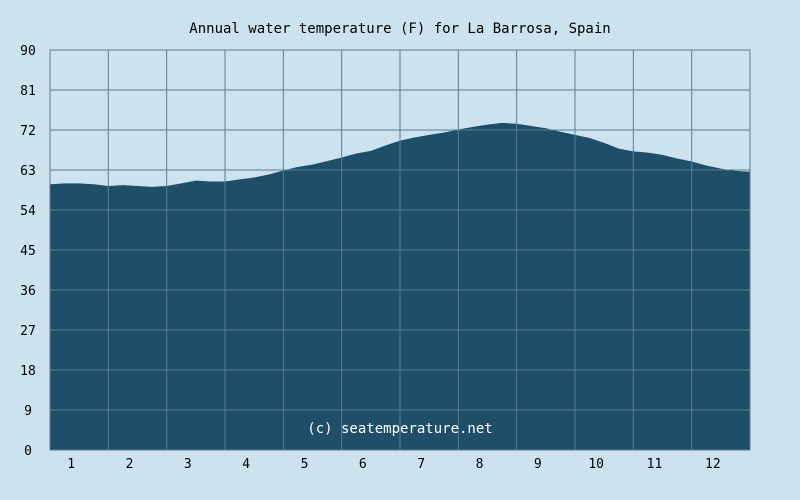 This screenshot has height=500, width=800. I want to click on y-tick-label: 27, so click(28, 331).